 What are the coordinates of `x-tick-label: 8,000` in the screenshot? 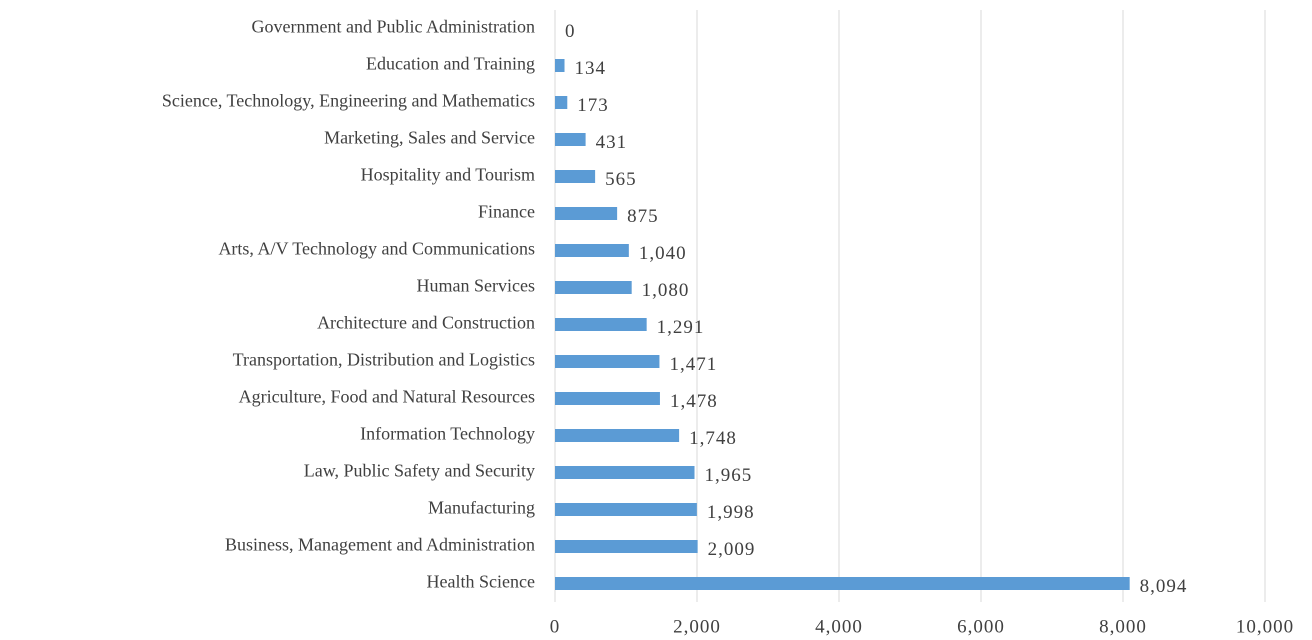 It's located at (1123, 626).